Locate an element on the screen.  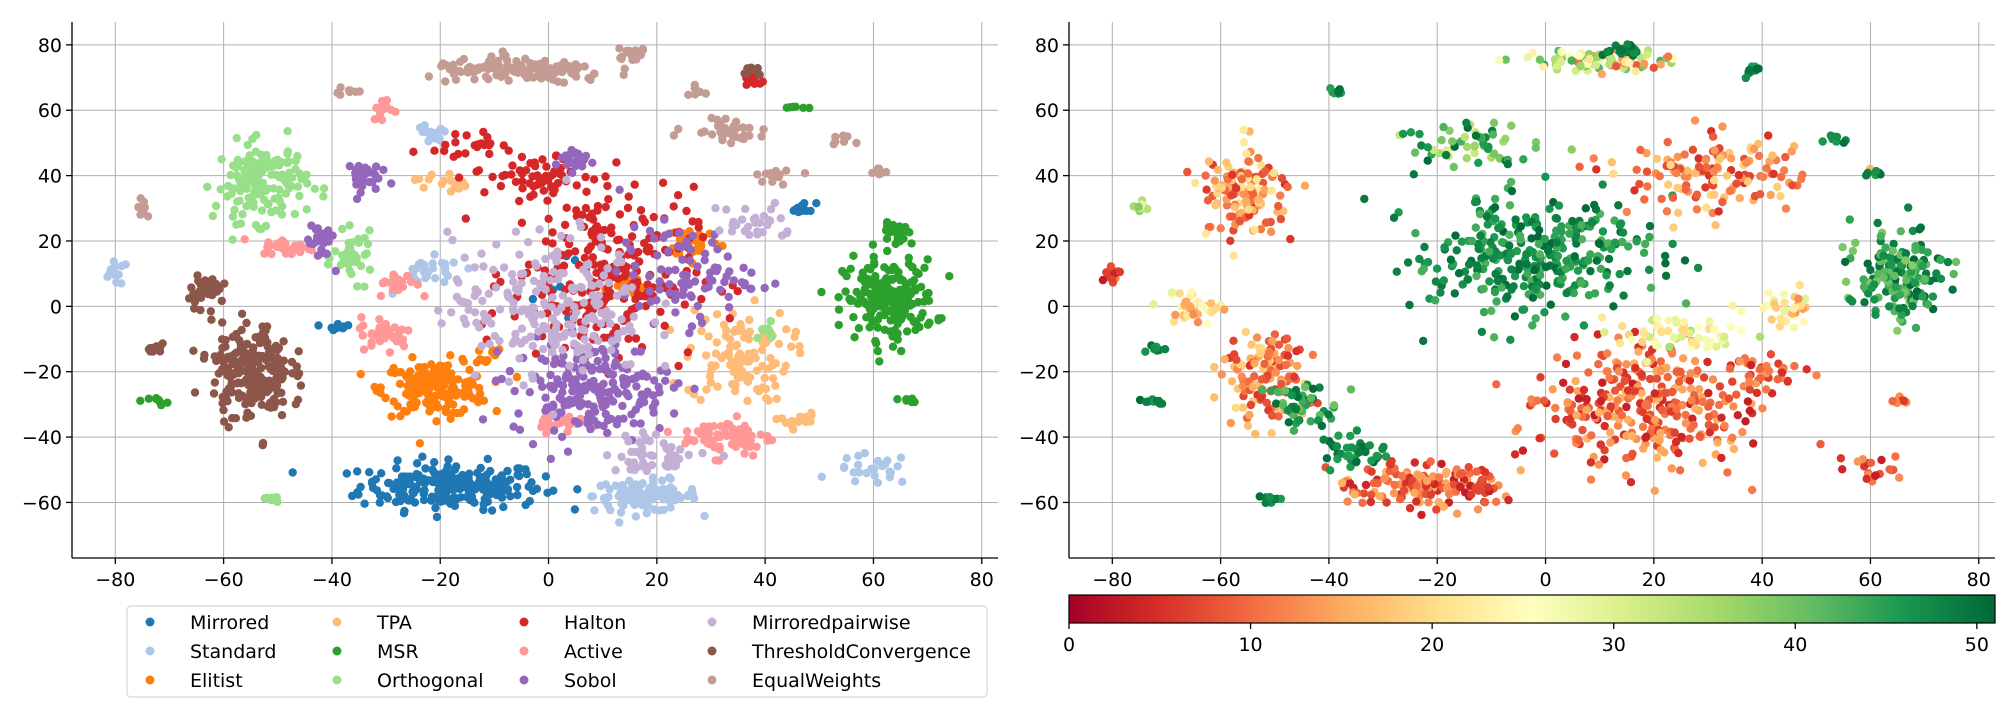
legend-marker is located at coordinates (337, 622).